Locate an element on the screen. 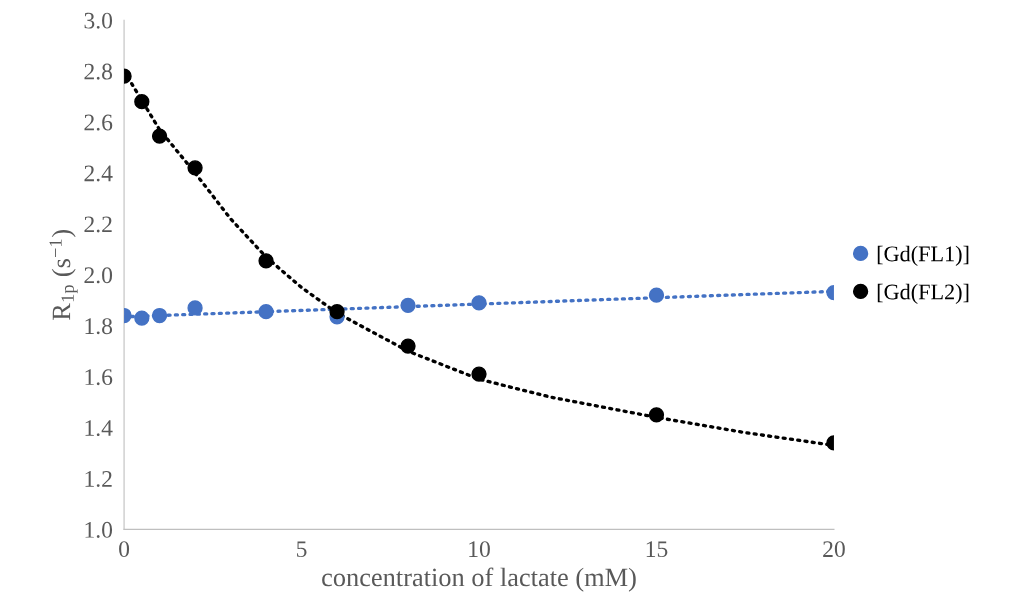 The height and width of the screenshot is (612, 1017). x-tick-label: 20 is located at coordinates (834, 549).